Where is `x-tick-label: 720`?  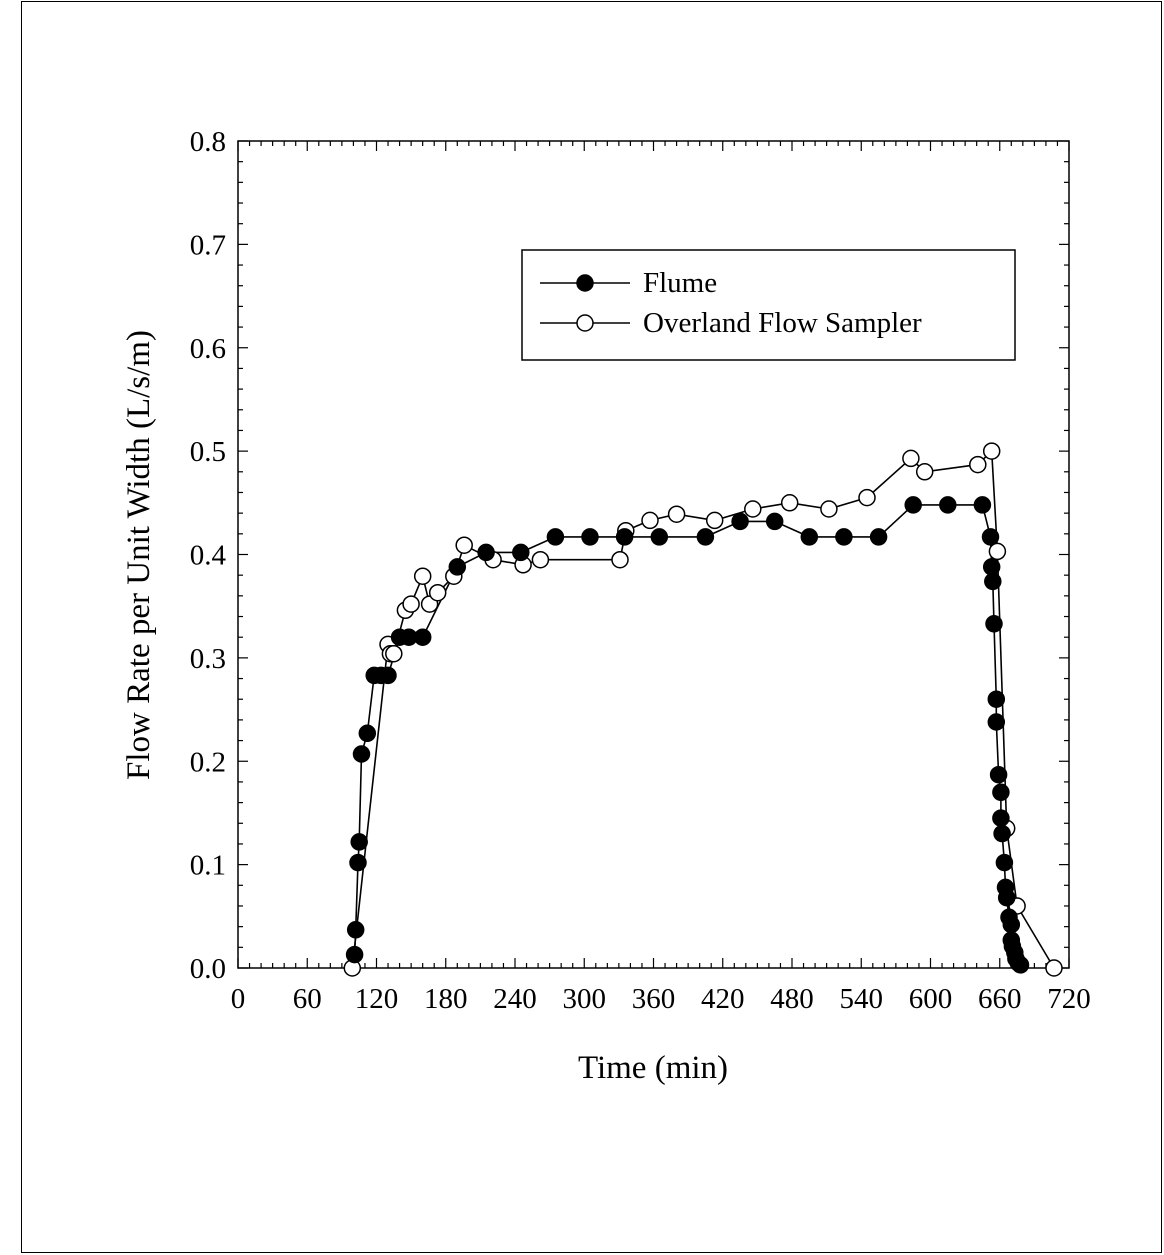
x-tick-label: 720 is located at coordinates (1069, 999).